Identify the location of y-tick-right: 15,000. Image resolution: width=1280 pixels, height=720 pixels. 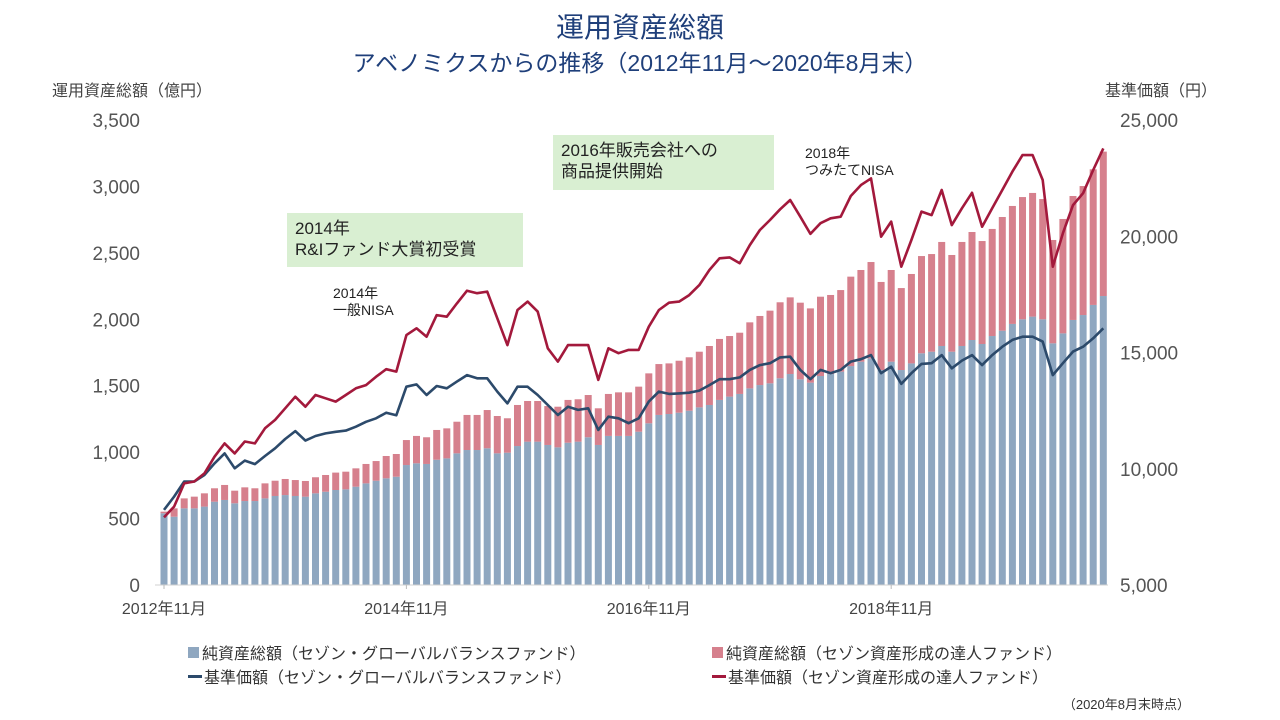
(1149, 354).